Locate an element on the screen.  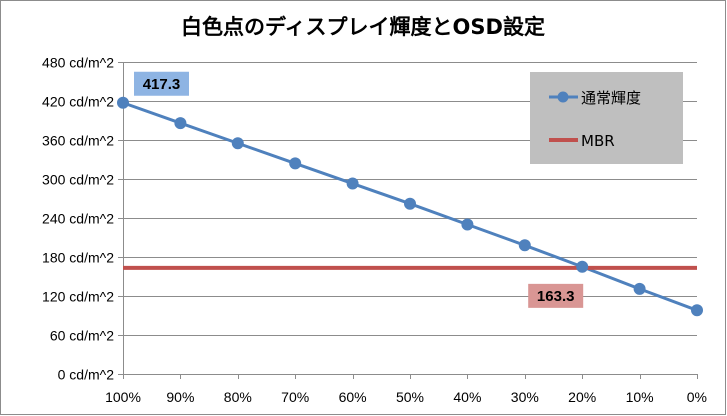
x-tick-label: 60% is located at coordinates (353, 397).